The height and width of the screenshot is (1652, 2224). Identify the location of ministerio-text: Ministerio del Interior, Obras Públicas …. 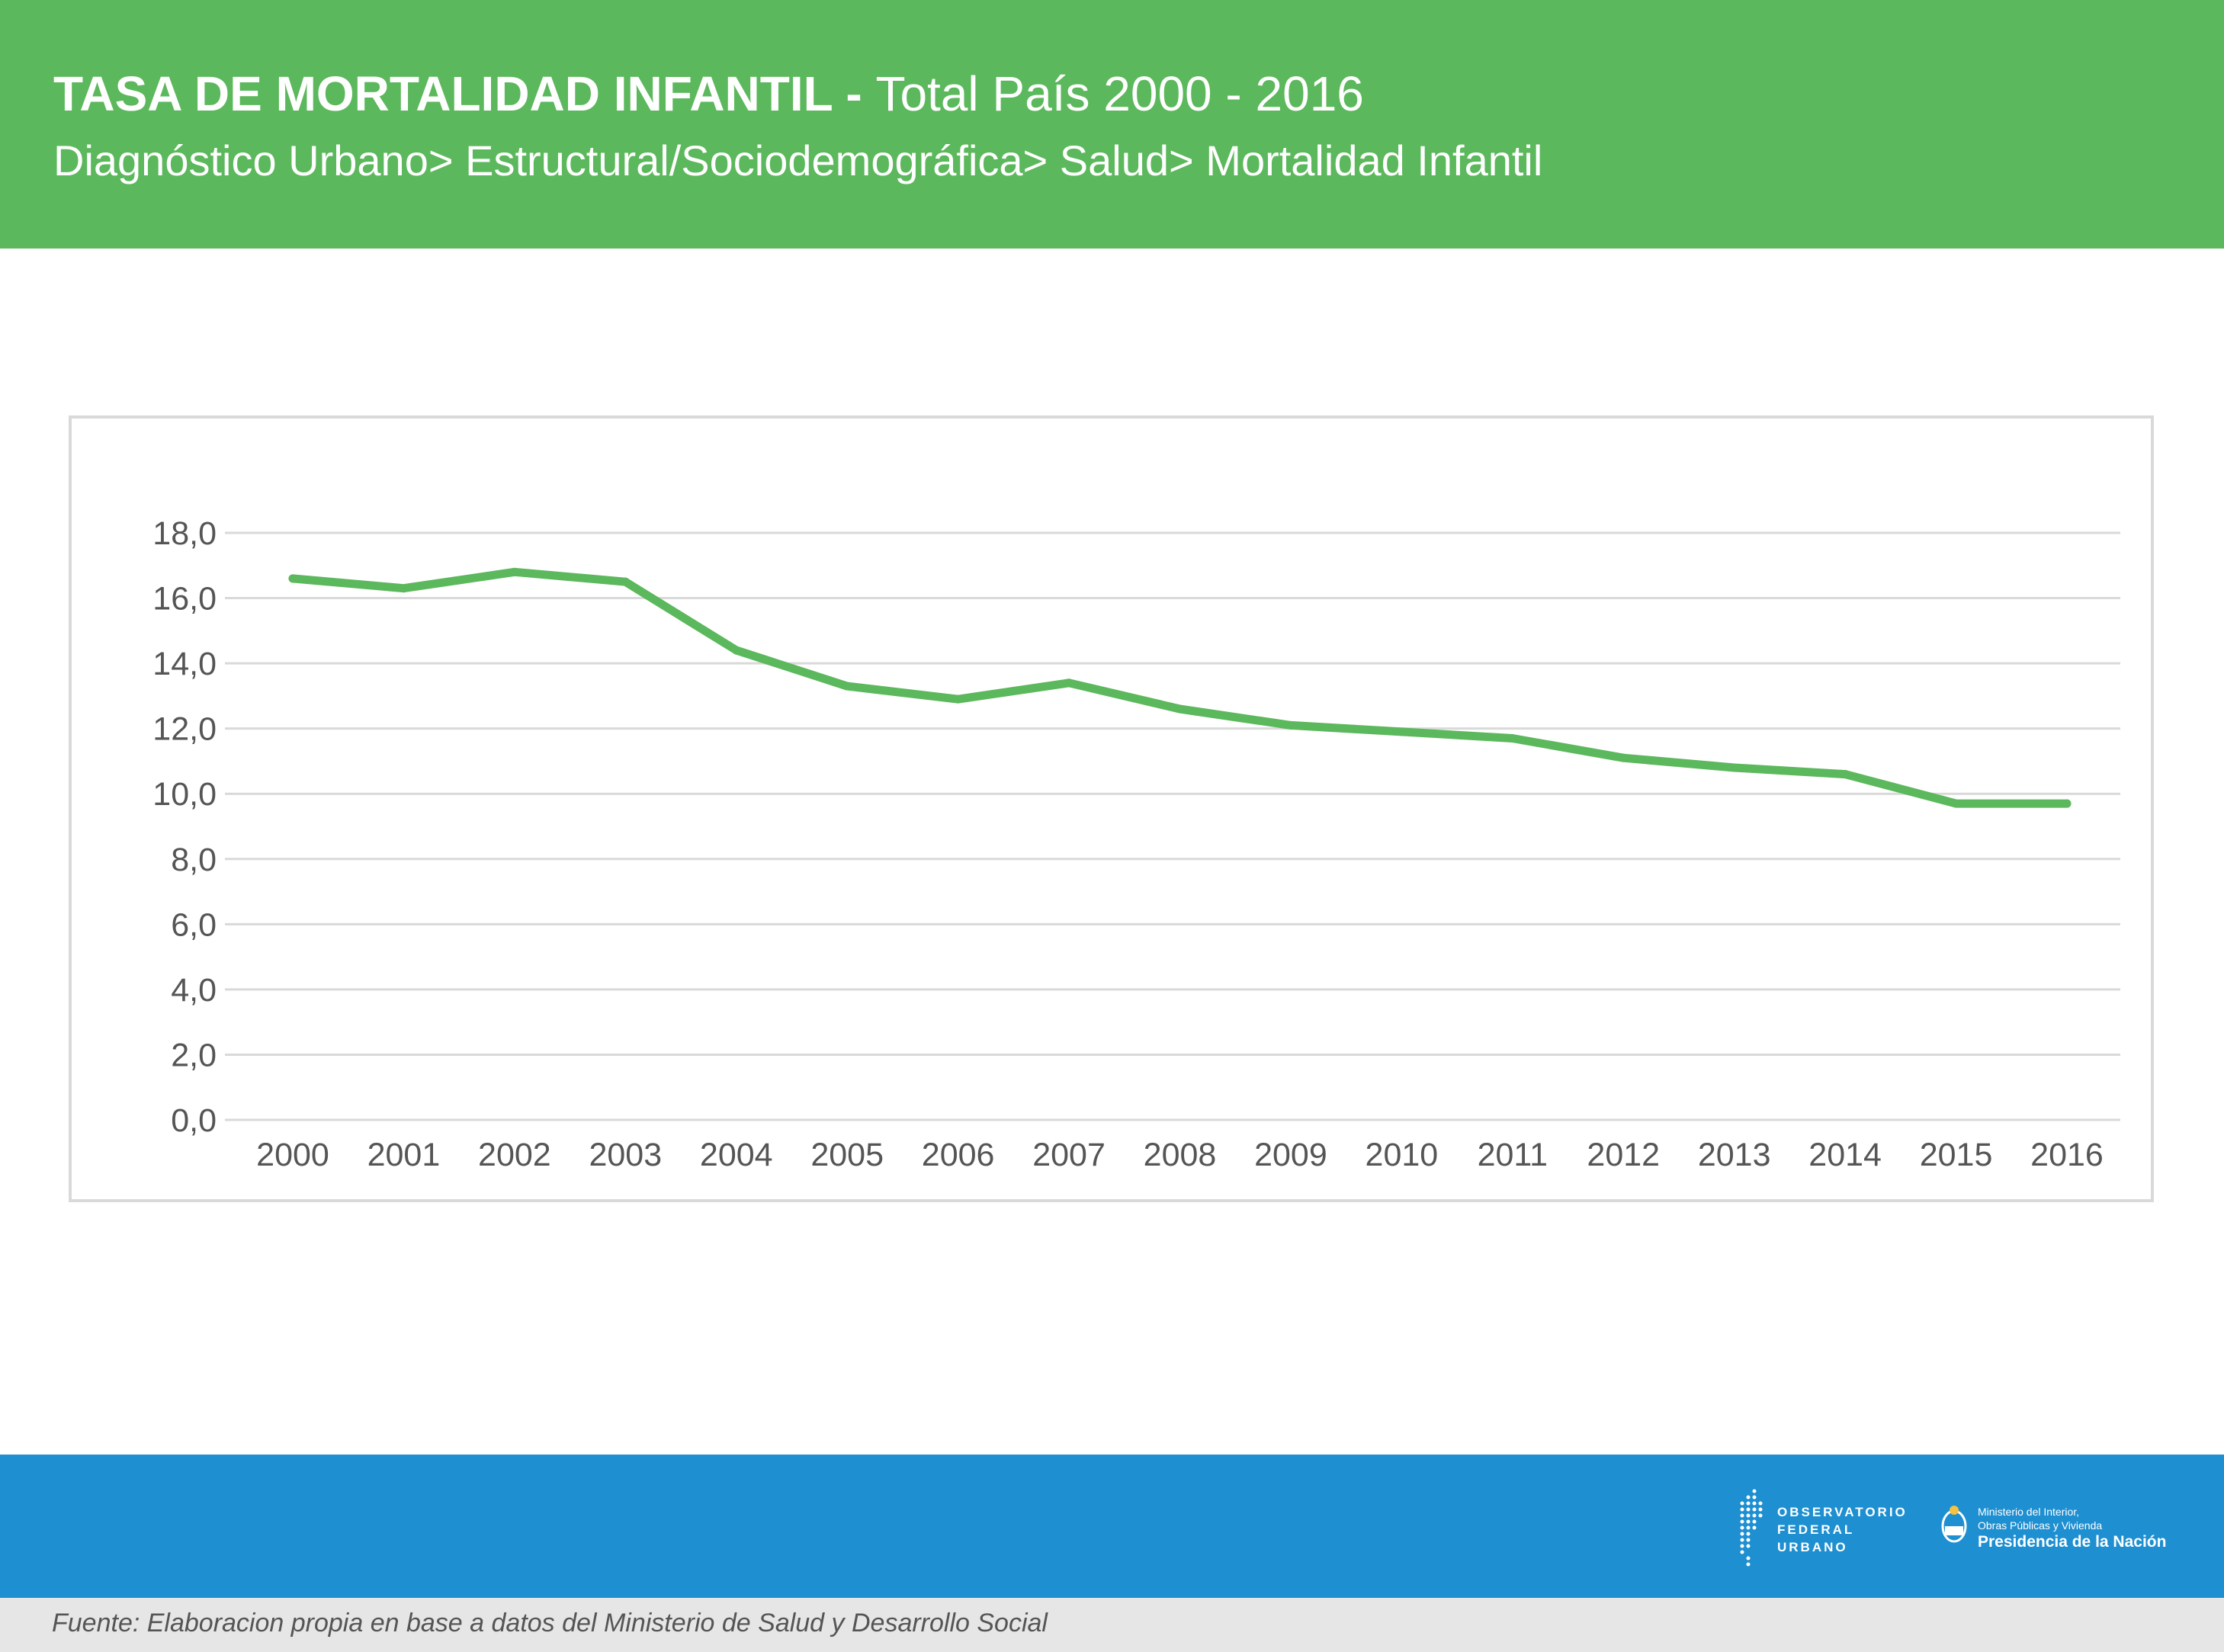
(2072, 1528).